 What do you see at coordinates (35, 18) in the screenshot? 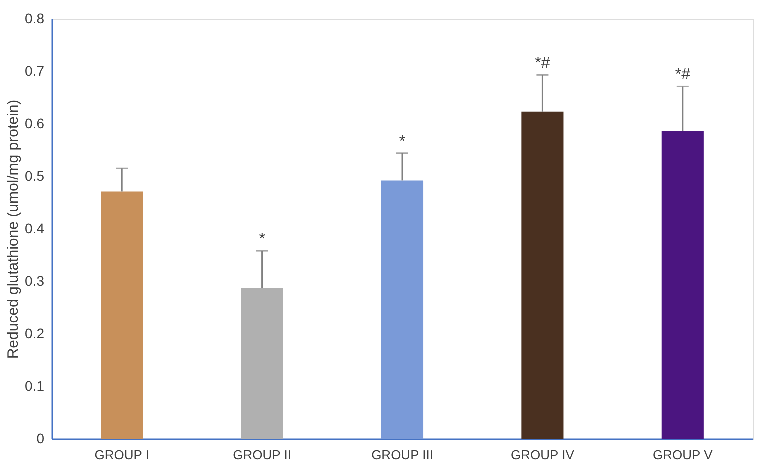
I see `y-tick-label: 0.8` at bounding box center [35, 18].